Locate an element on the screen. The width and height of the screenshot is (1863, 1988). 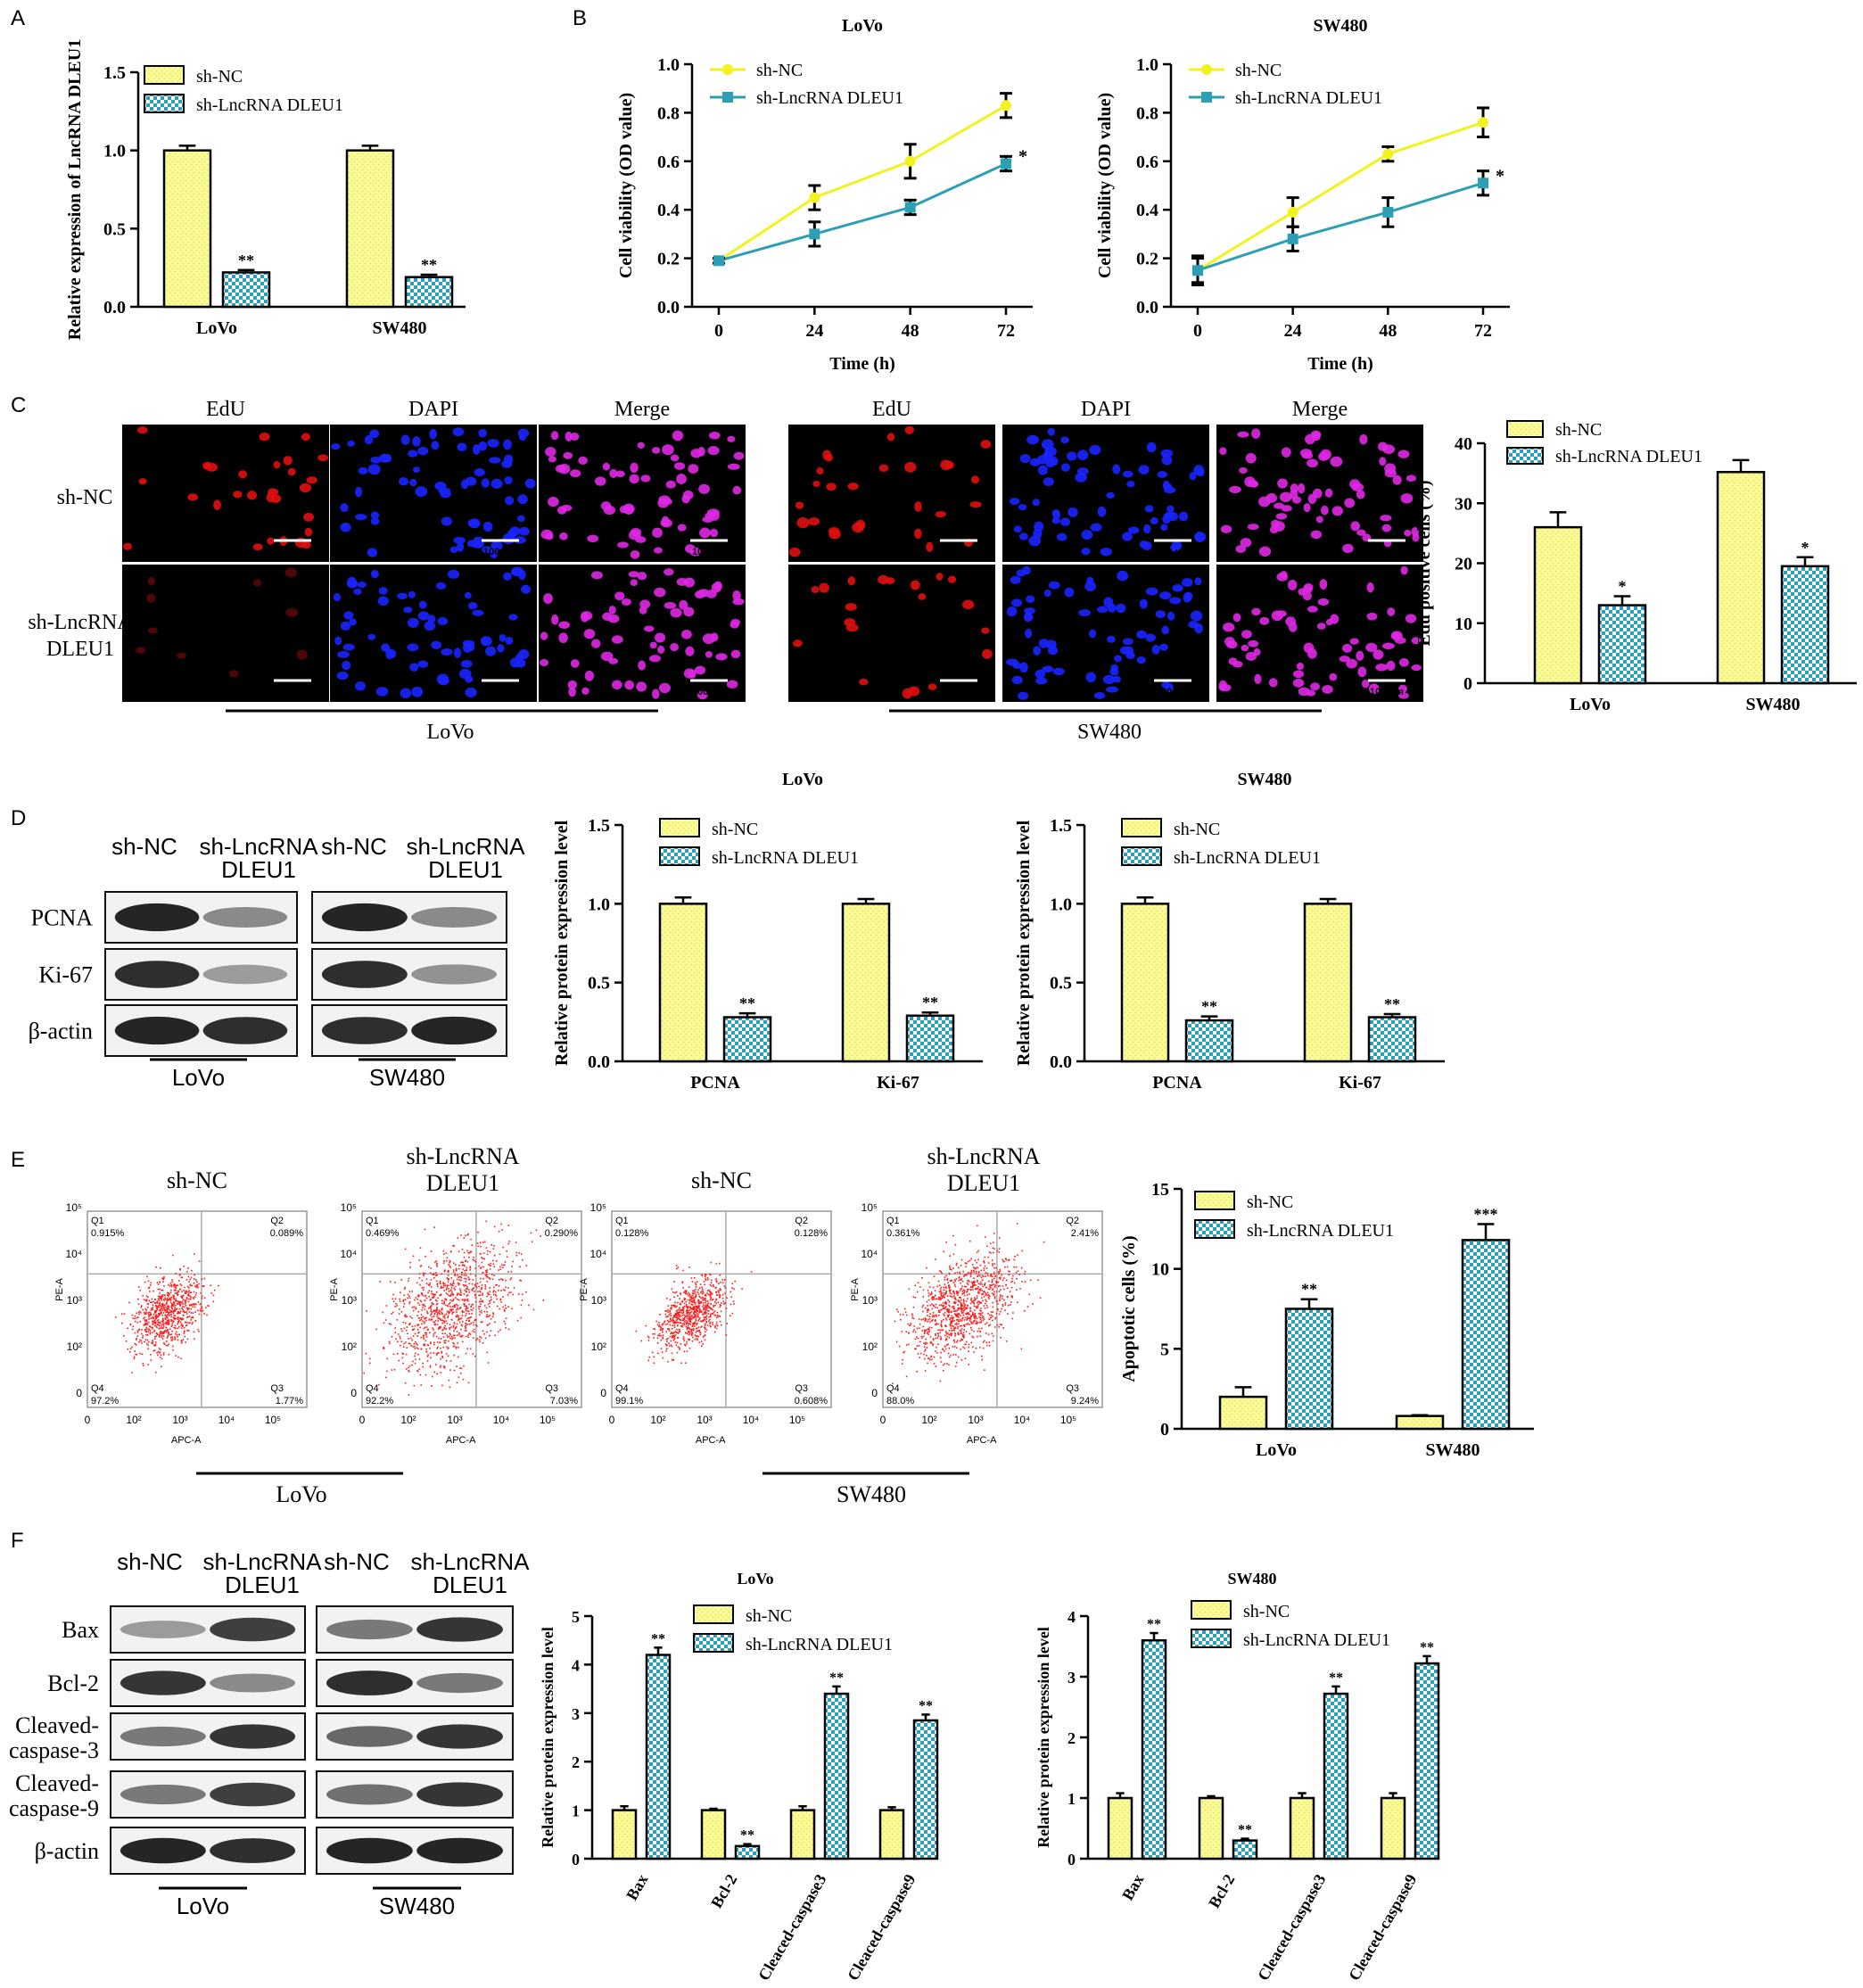
row-label-sh-dleu1: DLEU1 is located at coordinates (80, 649).